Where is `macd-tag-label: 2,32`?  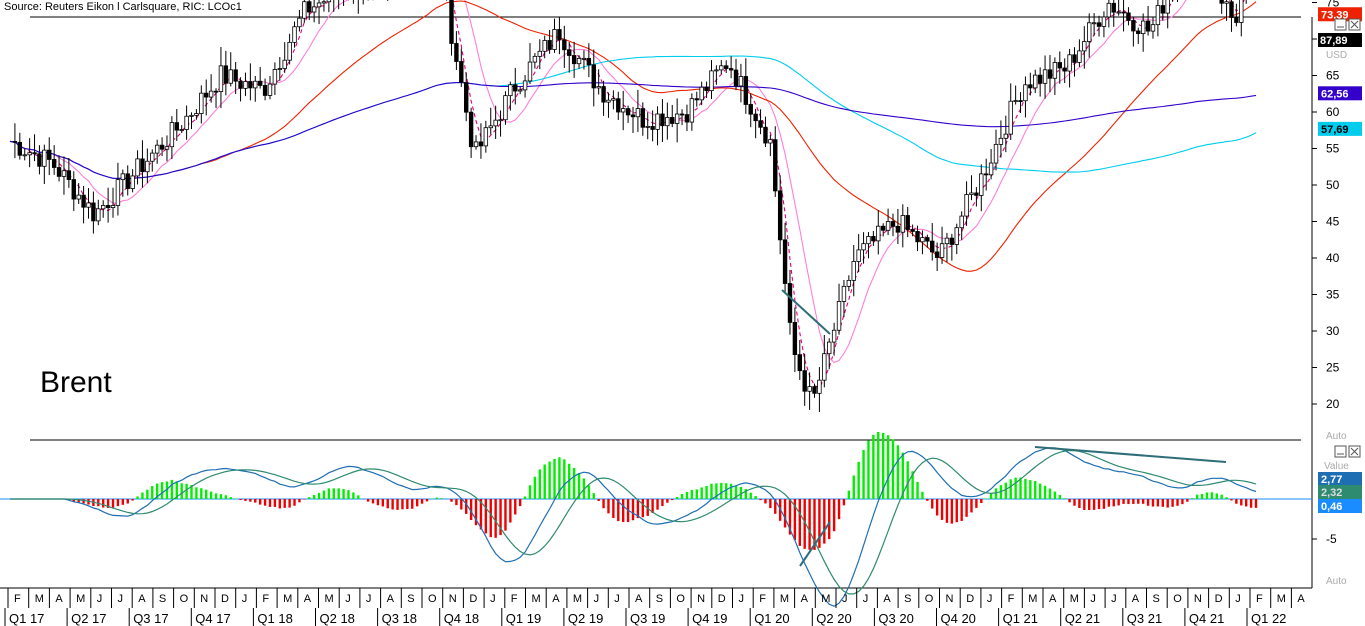
macd-tag-label: 2,32 is located at coordinates (1331, 493).